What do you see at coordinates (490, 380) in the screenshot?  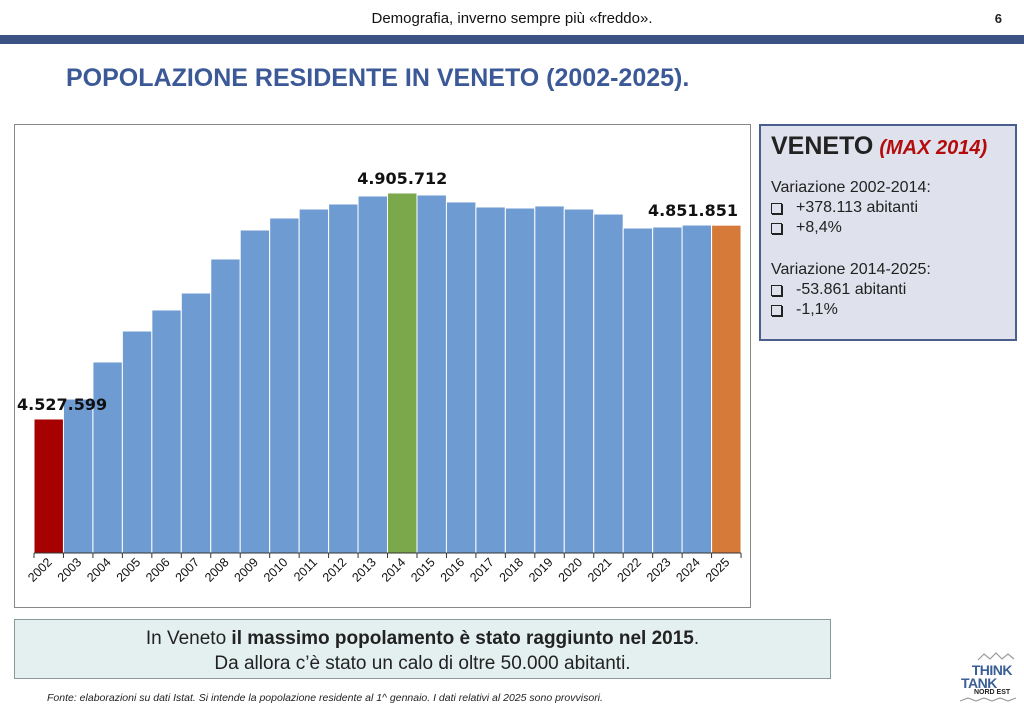 I see `bar-2017` at bounding box center [490, 380].